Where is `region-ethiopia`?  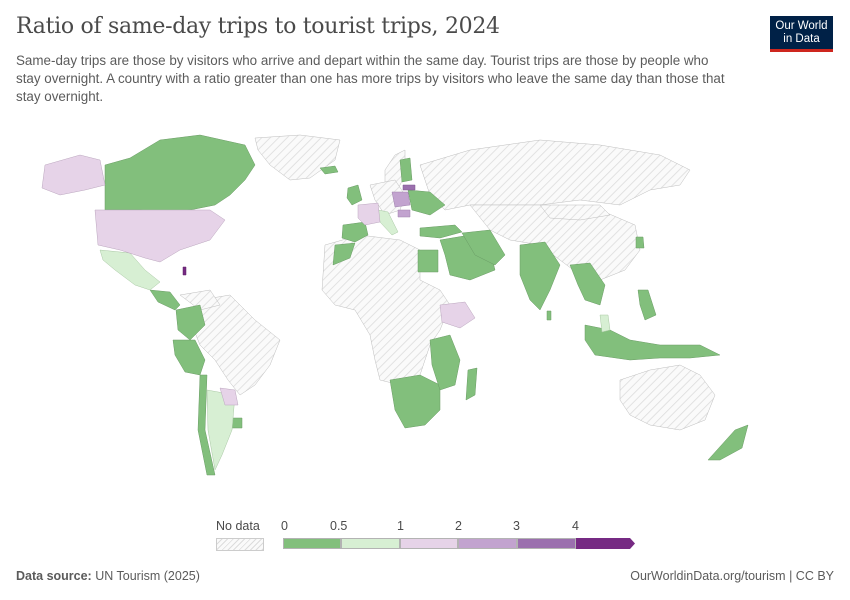 region-ethiopia is located at coordinates (457, 315).